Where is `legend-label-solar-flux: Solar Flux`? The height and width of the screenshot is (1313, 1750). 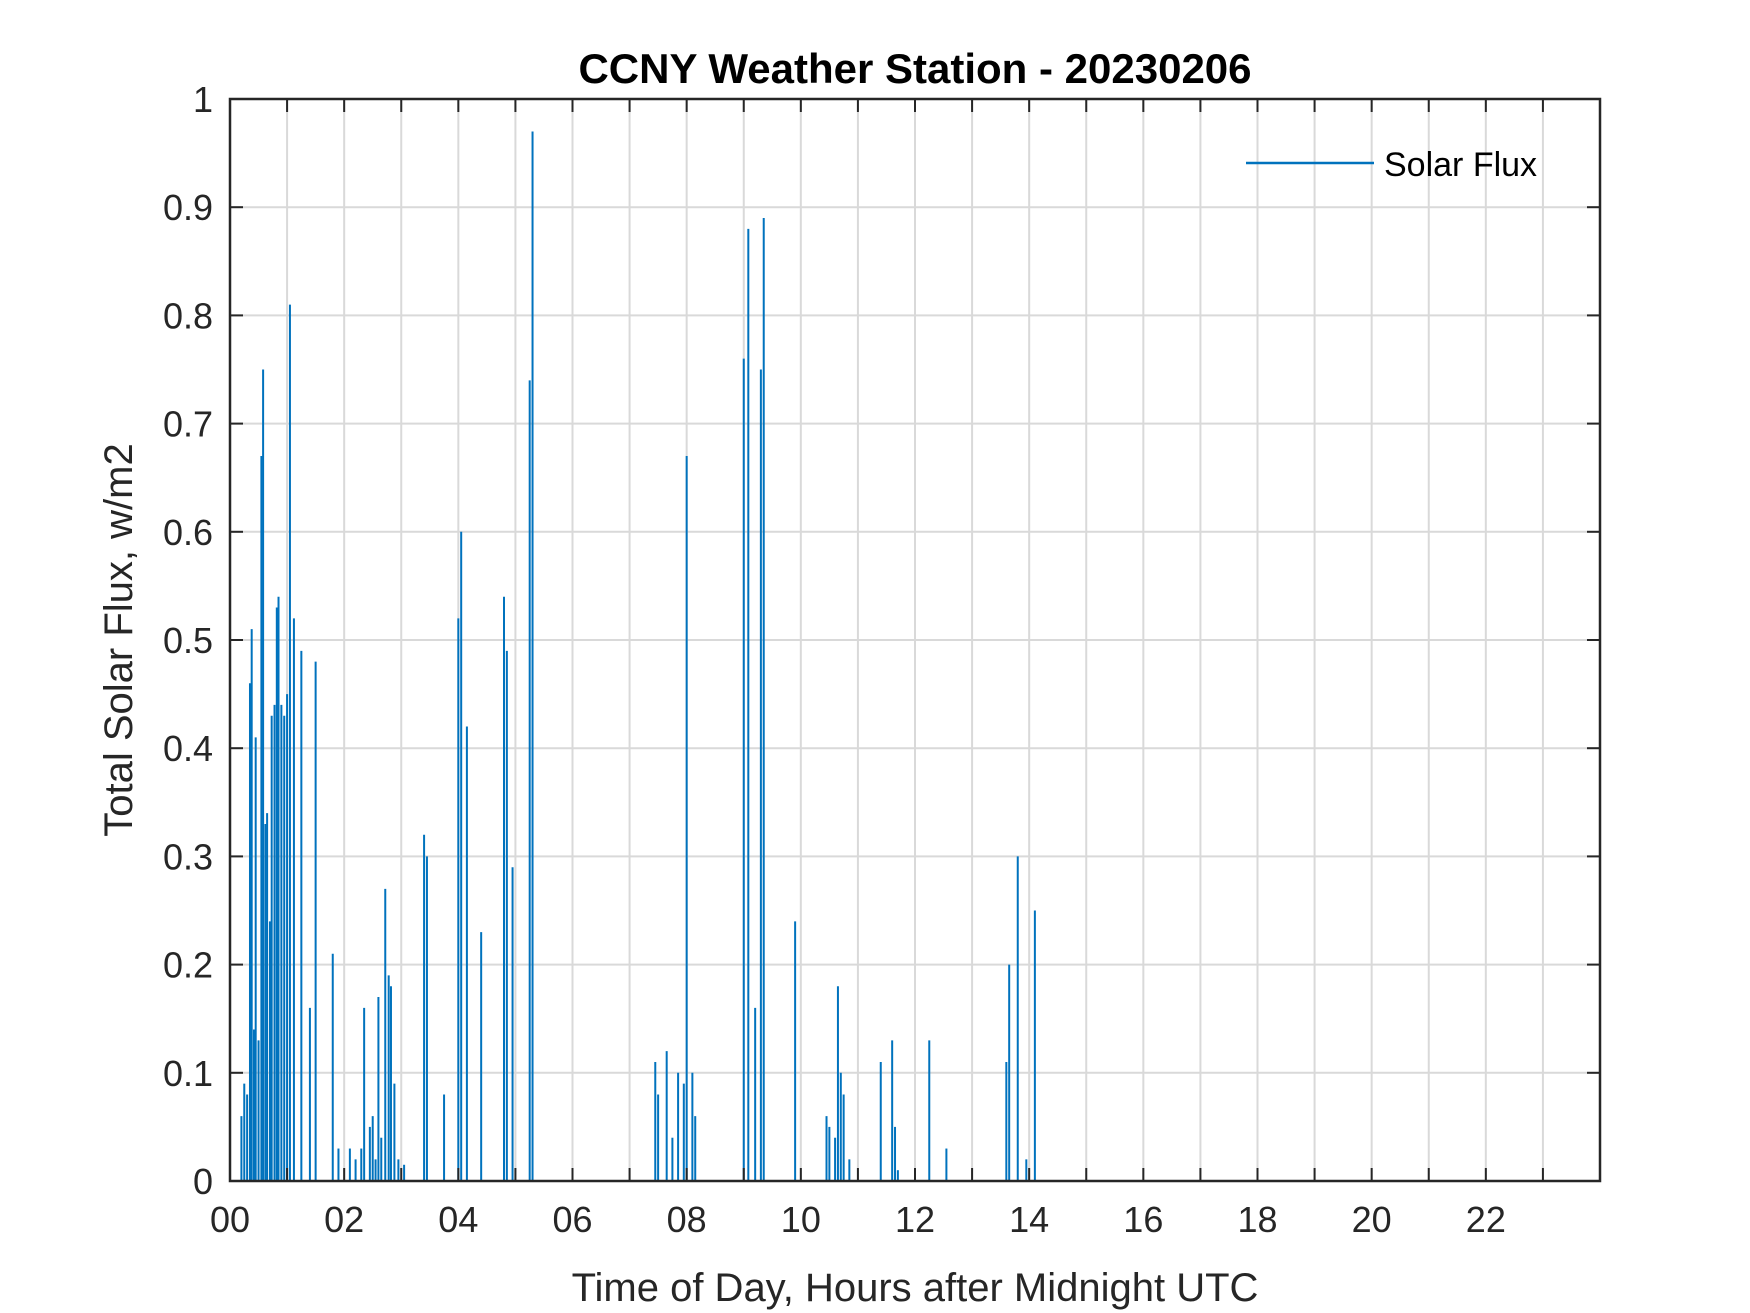
legend-label-solar-flux: Solar Flux is located at coordinates (1460, 165).